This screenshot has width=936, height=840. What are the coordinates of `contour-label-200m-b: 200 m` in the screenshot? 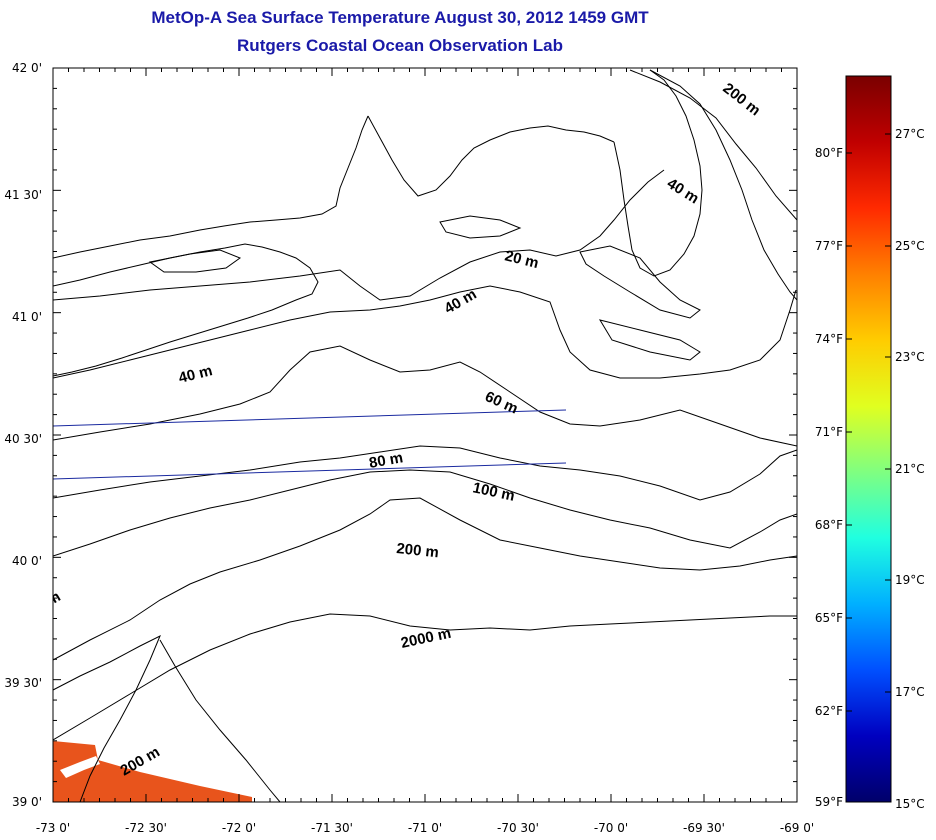 It's located at (742, 100).